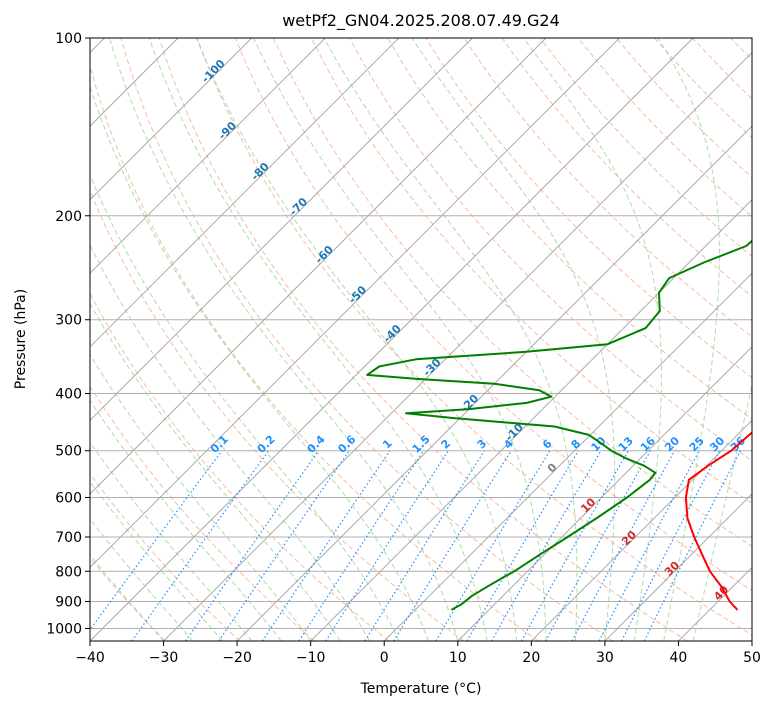  I want to click on y-tick-label: 600, so click(68, 498).